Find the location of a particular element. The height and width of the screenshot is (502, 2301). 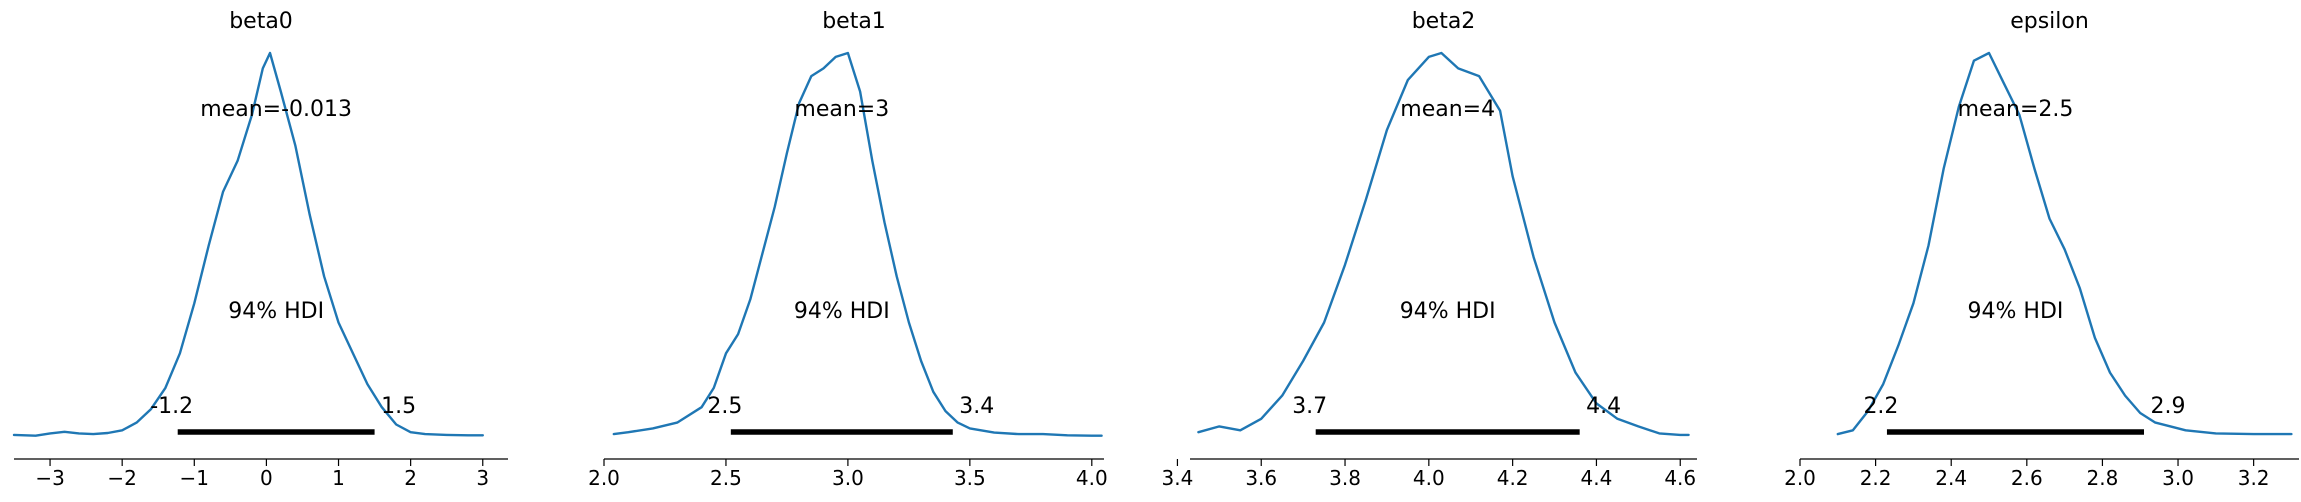

mean-label: mean=2.5 is located at coordinates (2016, 109).